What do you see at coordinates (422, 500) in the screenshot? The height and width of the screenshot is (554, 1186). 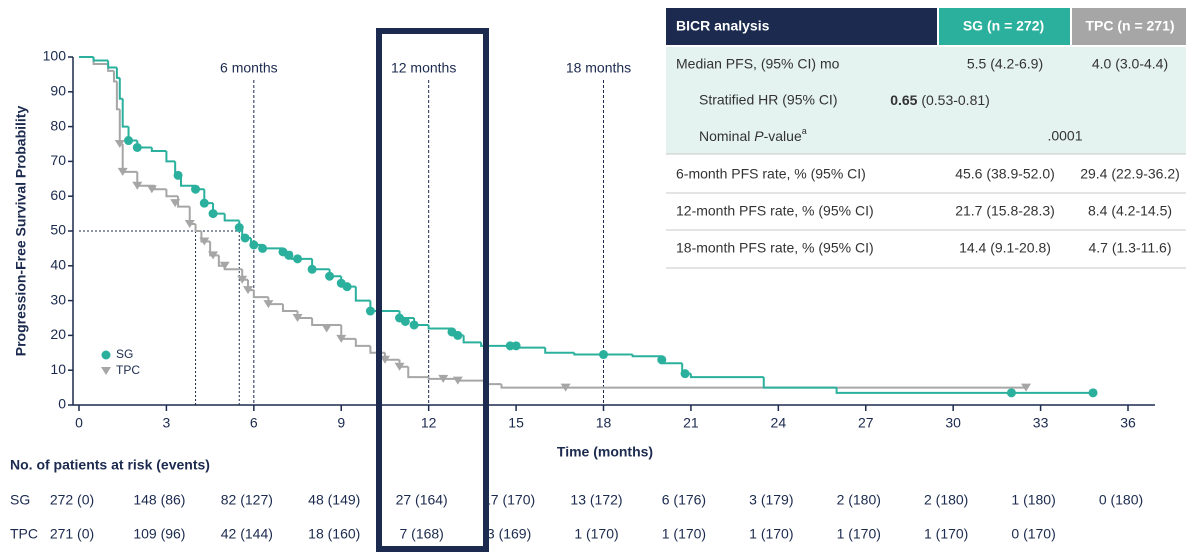 I see `risk-cell: 27 (164)` at bounding box center [422, 500].